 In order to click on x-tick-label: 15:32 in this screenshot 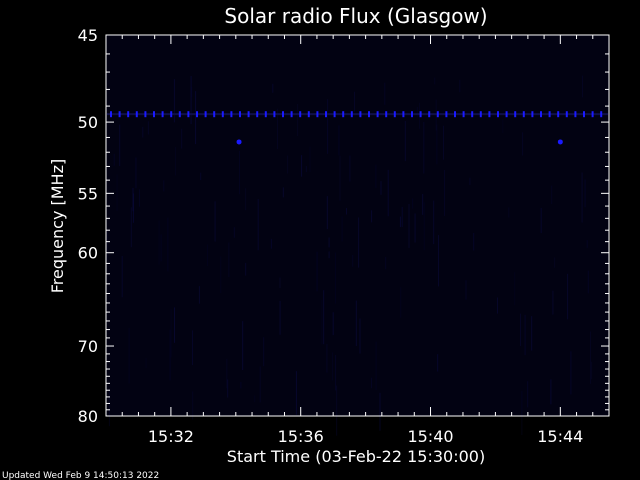, I will do `click(171, 436)`.